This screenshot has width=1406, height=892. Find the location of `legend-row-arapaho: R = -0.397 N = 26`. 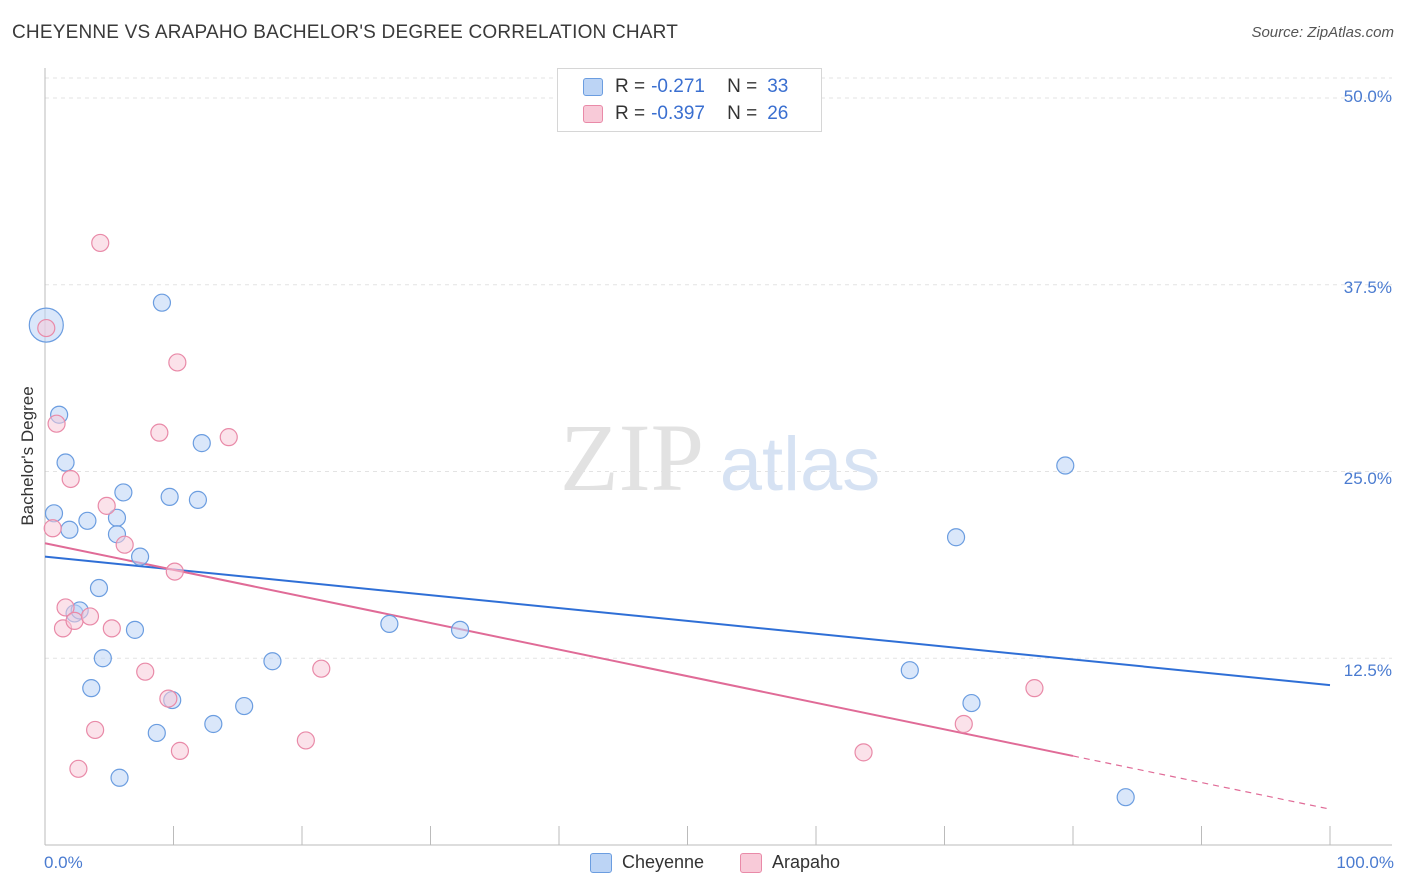

legend-row-arapaho: R = -0.397 N = 26 is located at coordinates (685, 114).